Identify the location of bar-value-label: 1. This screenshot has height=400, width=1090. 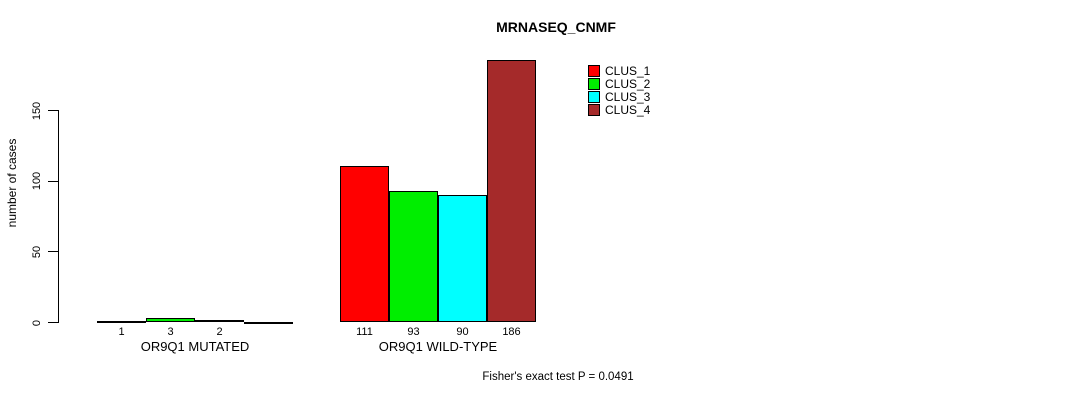
(121, 332).